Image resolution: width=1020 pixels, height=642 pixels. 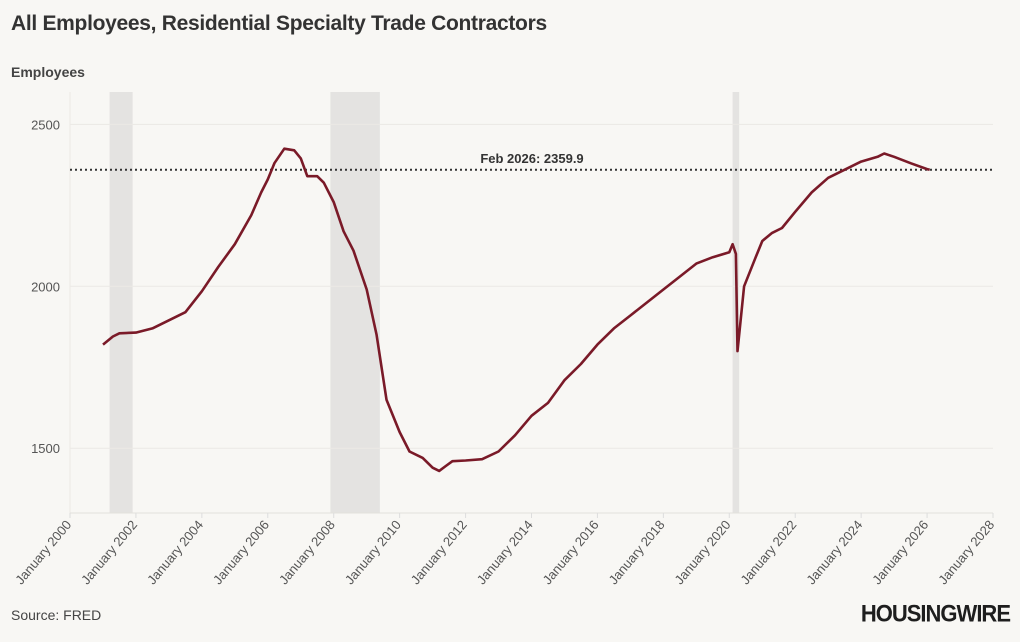 What do you see at coordinates (109, 552) in the screenshot?
I see `x-tick-label: January 2002` at bounding box center [109, 552].